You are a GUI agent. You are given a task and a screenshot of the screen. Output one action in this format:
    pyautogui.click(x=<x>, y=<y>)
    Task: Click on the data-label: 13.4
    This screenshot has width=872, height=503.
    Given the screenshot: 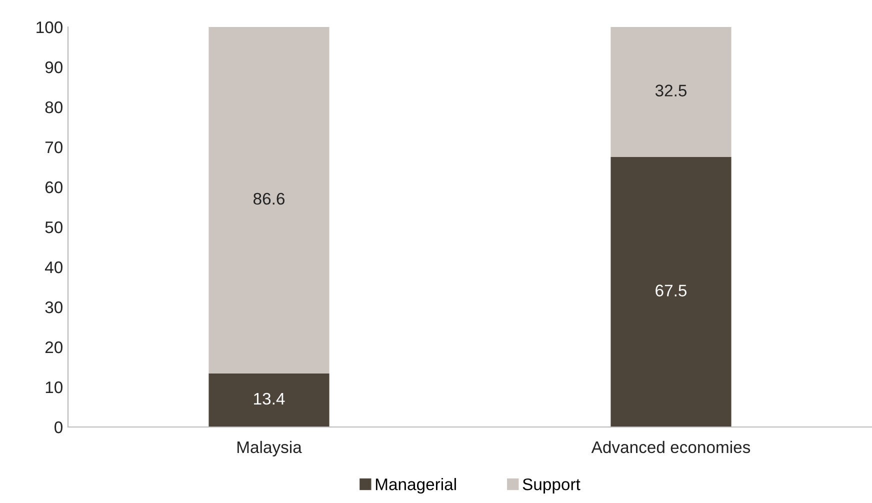 What is the action you would take?
    pyautogui.click(x=269, y=398)
    